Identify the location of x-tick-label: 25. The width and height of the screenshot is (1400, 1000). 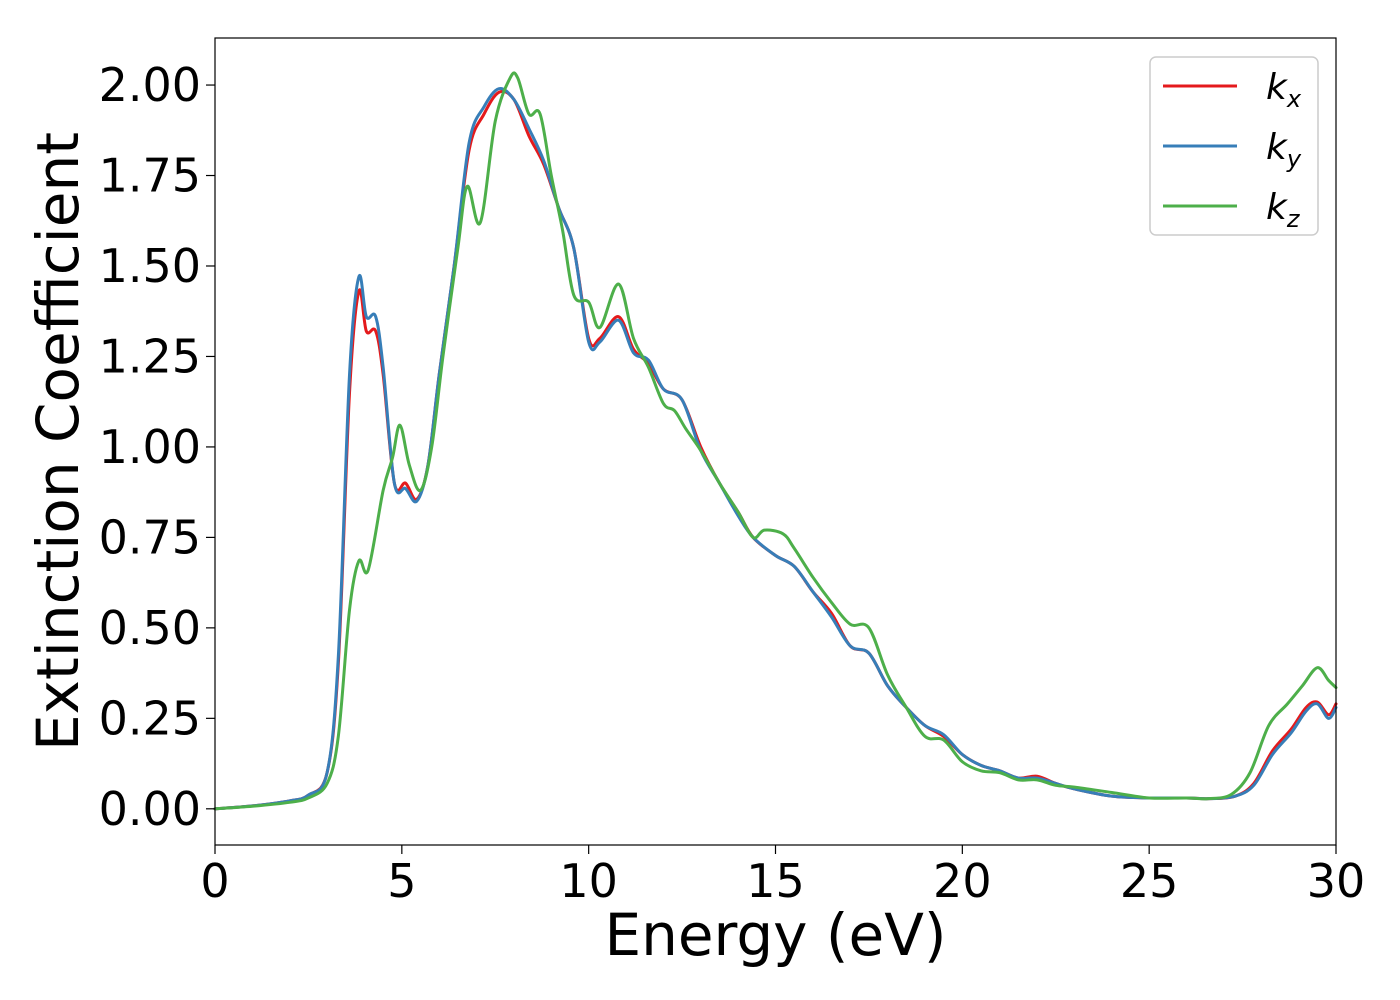
(1149, 881).